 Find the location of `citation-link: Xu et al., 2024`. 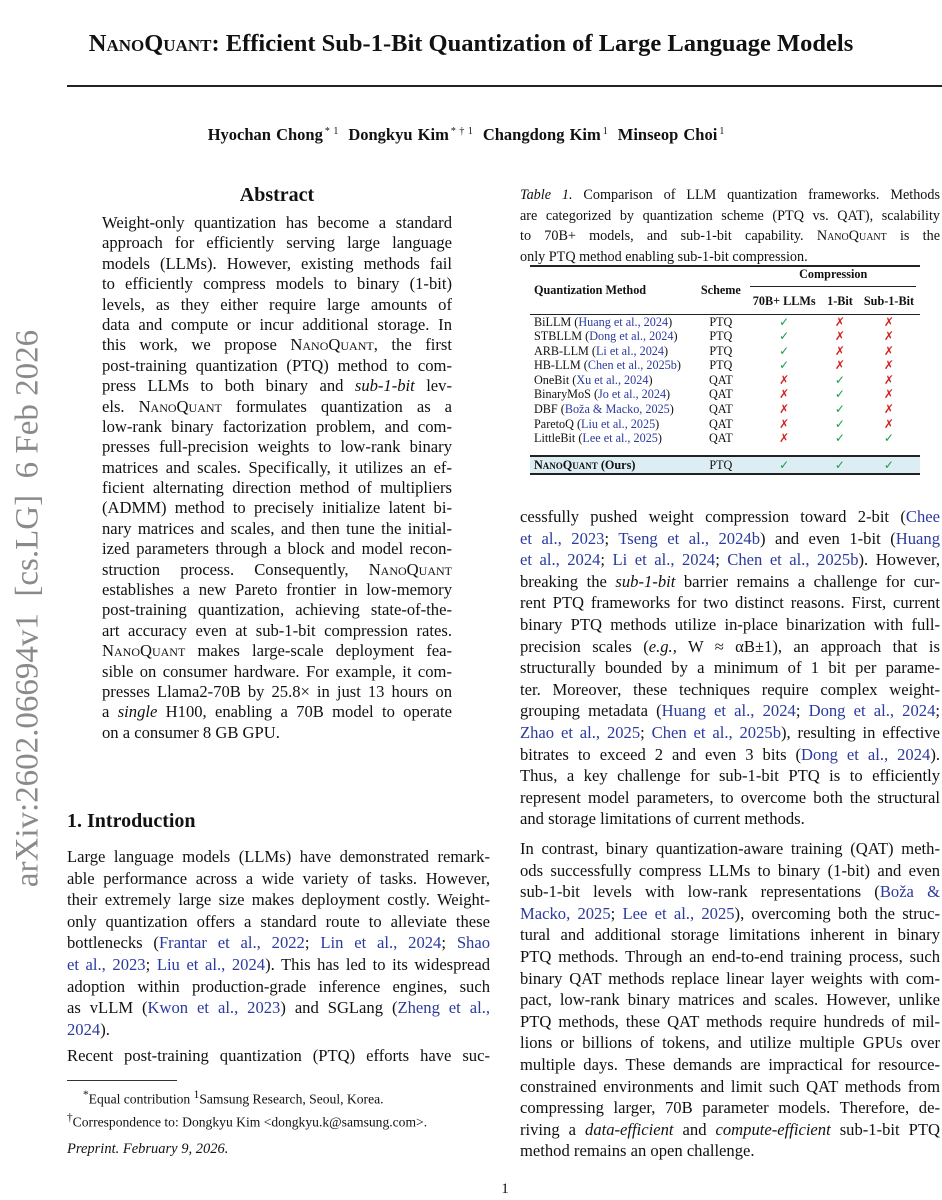

citation-link: Xu et al., 2024 is located at coordinates (612, 379).